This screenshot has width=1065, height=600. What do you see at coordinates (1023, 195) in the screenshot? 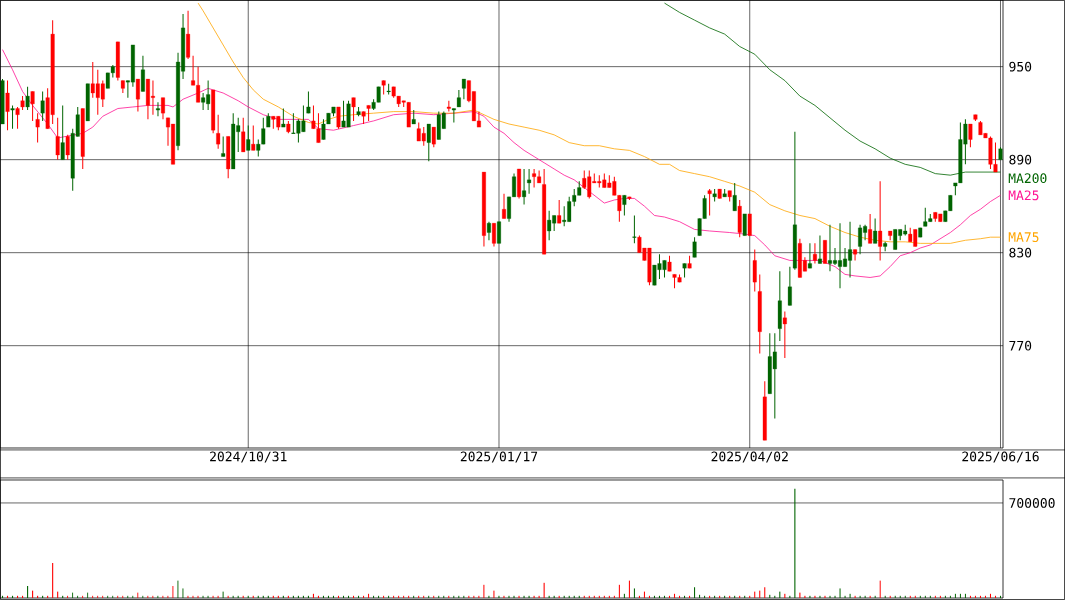
I see `series-label: MA25` at bounding box center [1023, 195].